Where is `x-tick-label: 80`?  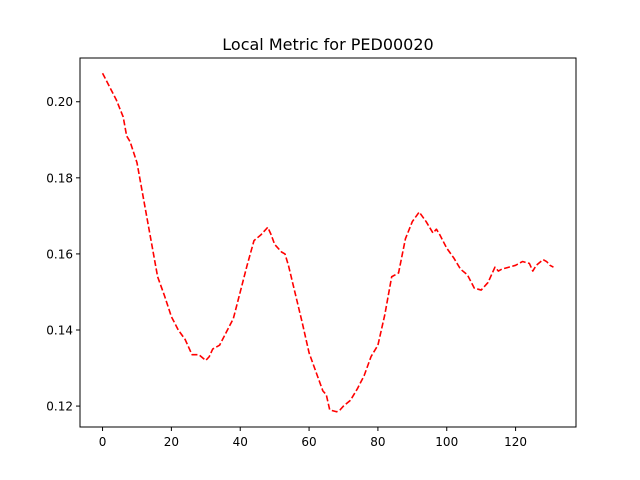 x-tick-label: 80 is located at coordinates (377, 442).